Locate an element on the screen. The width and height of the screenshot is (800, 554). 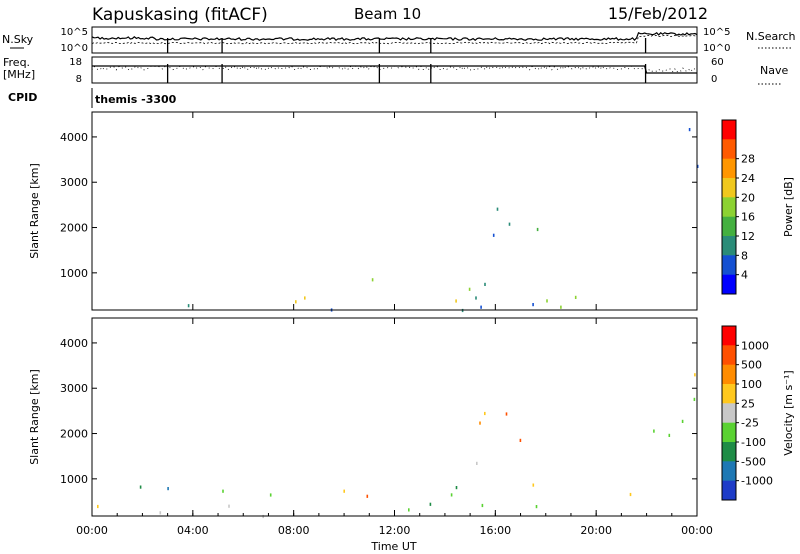
velocity-colorbar: 1000 500 100 25 -25 -100 -500 -1000 is located at coordinates (747, 413).